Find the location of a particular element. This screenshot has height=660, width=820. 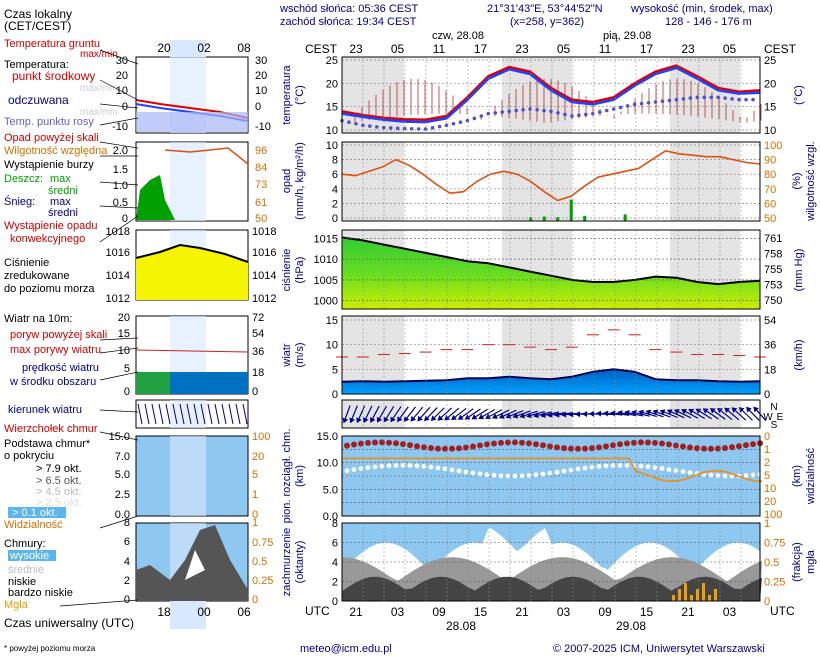

wind-ytick-right: 18 is located at coordinates (770, 370).